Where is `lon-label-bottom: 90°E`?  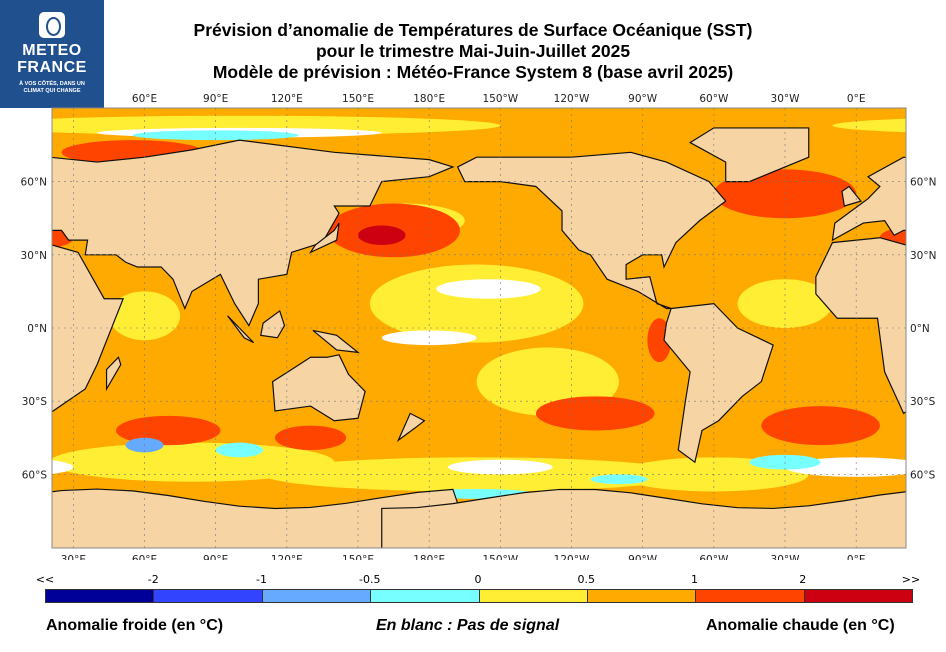
lon-label-bottom: 90°E is located at coordinates (215, 557).